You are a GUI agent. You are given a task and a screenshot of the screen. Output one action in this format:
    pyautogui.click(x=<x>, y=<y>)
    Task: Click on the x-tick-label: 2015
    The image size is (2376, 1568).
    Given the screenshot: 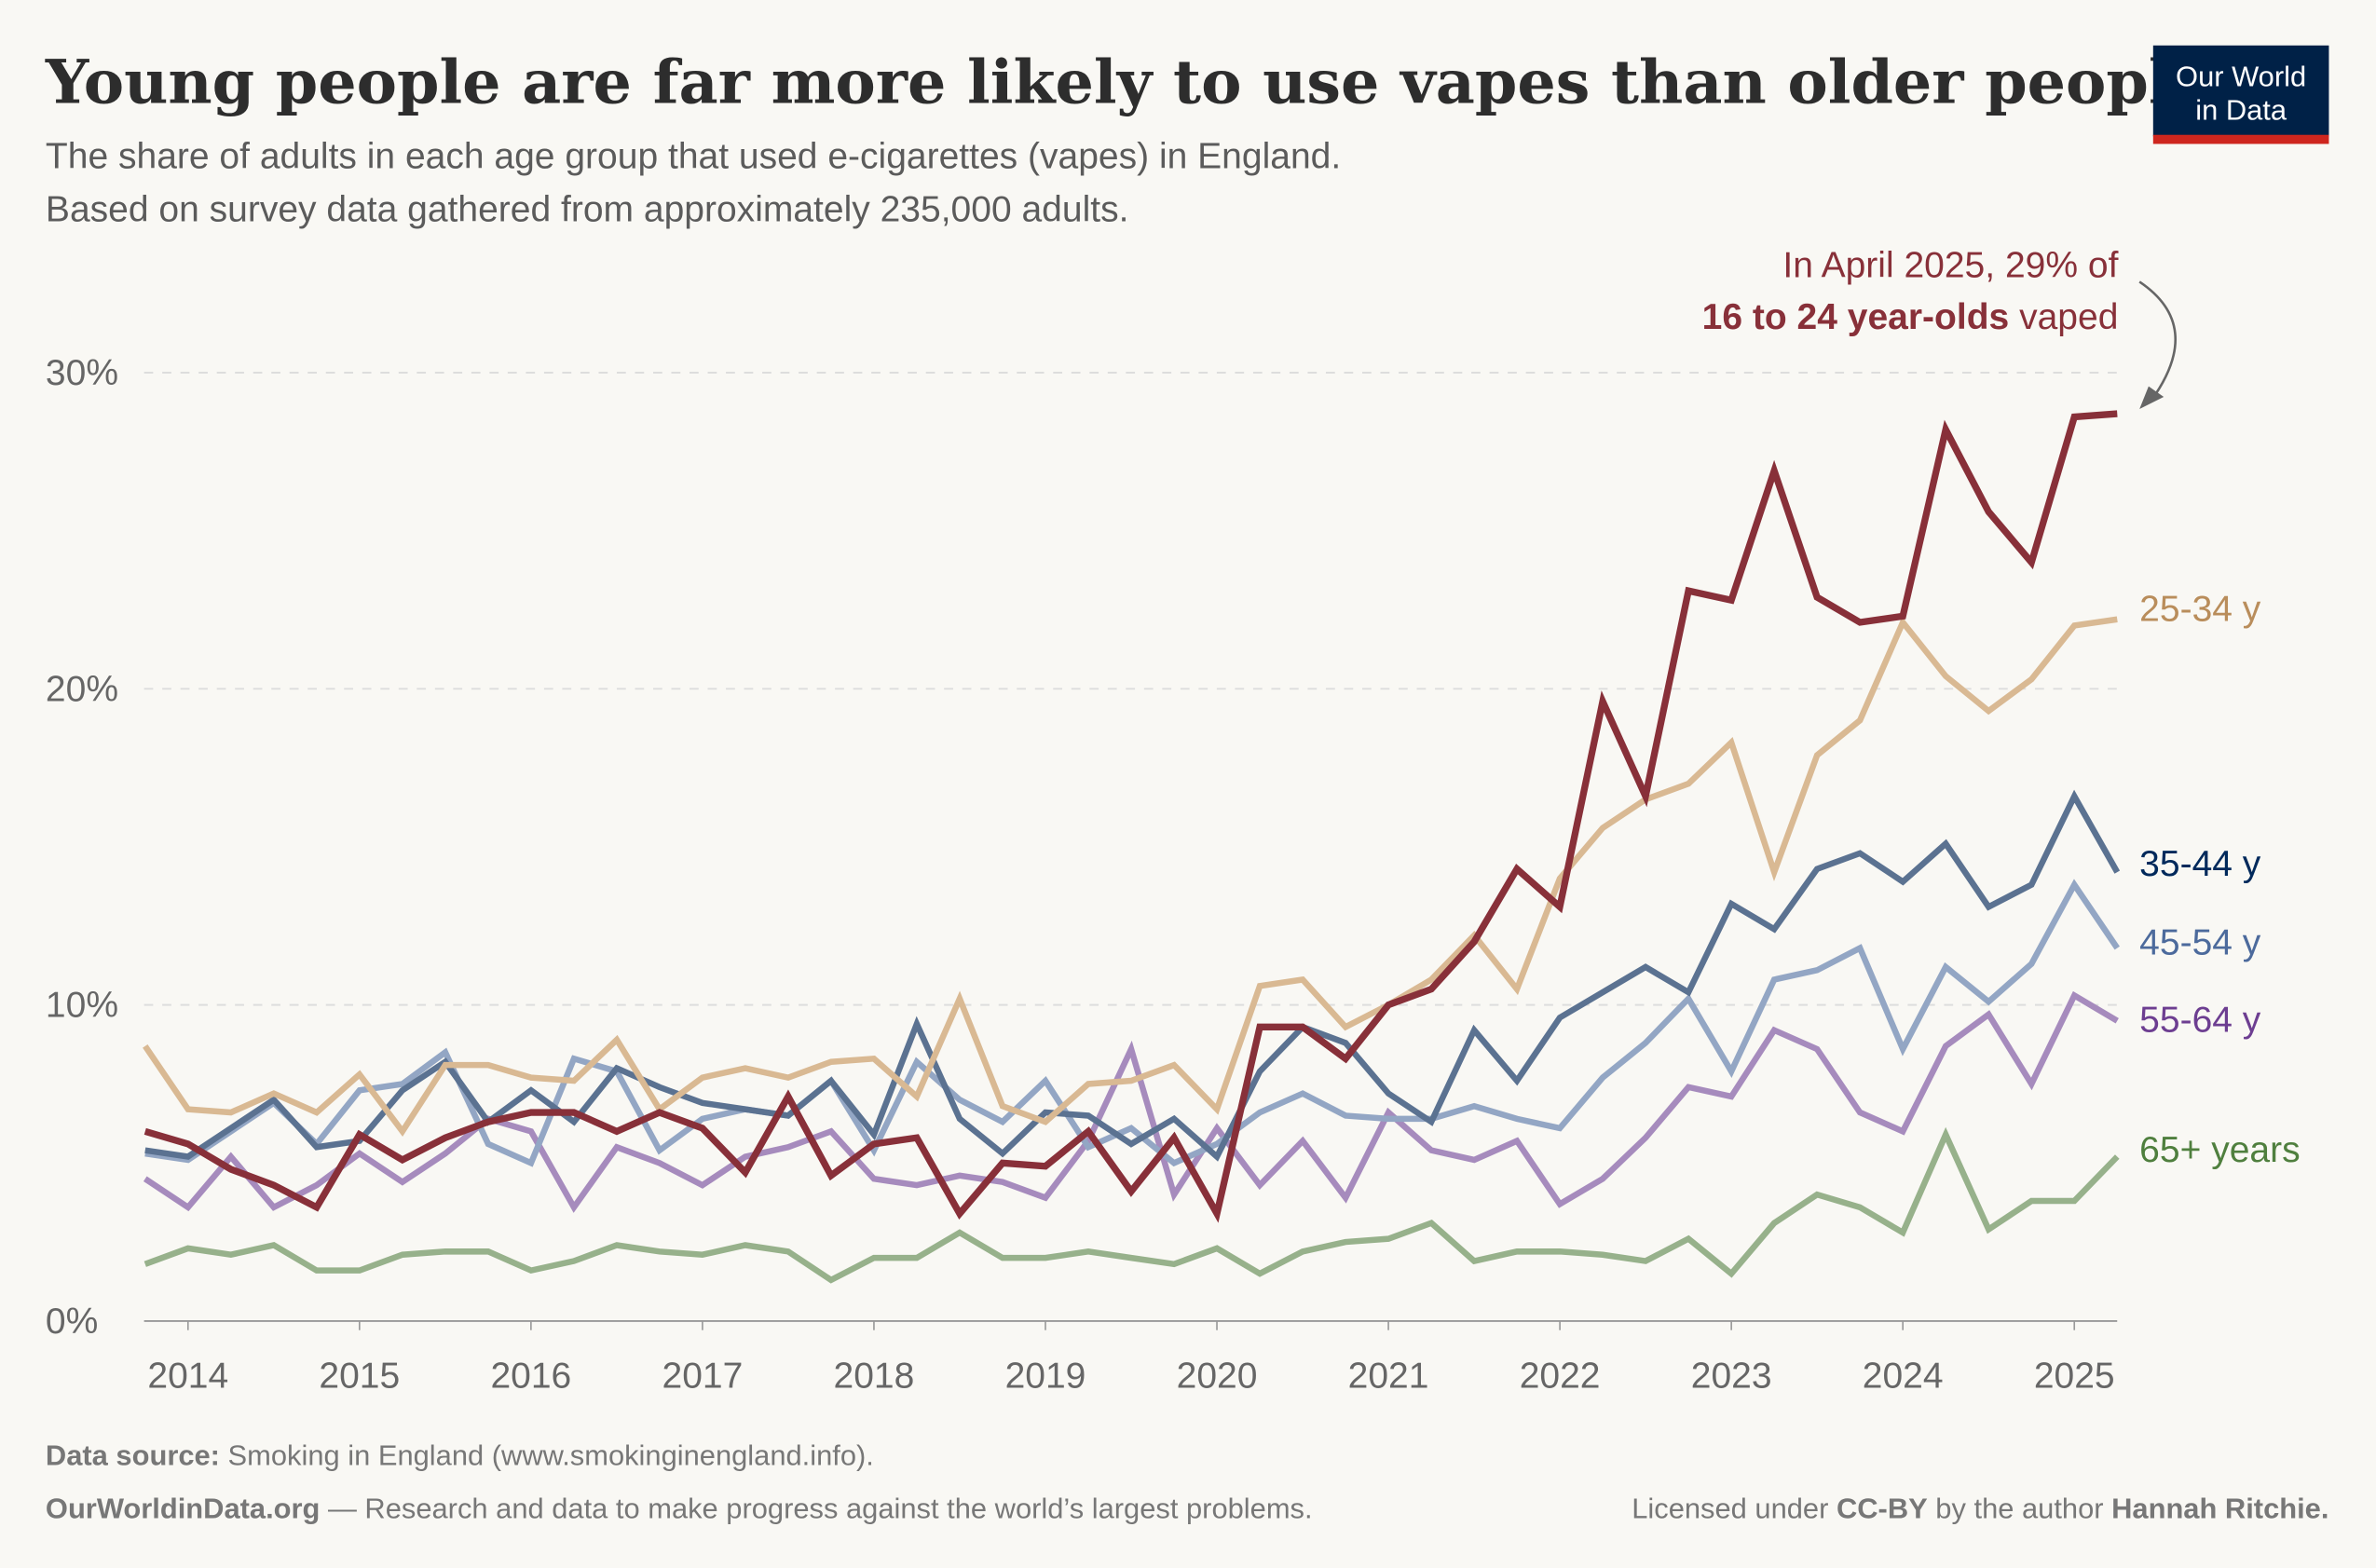 What is the action you would take?
    pyautogui.click(x=359, y=1376)
    